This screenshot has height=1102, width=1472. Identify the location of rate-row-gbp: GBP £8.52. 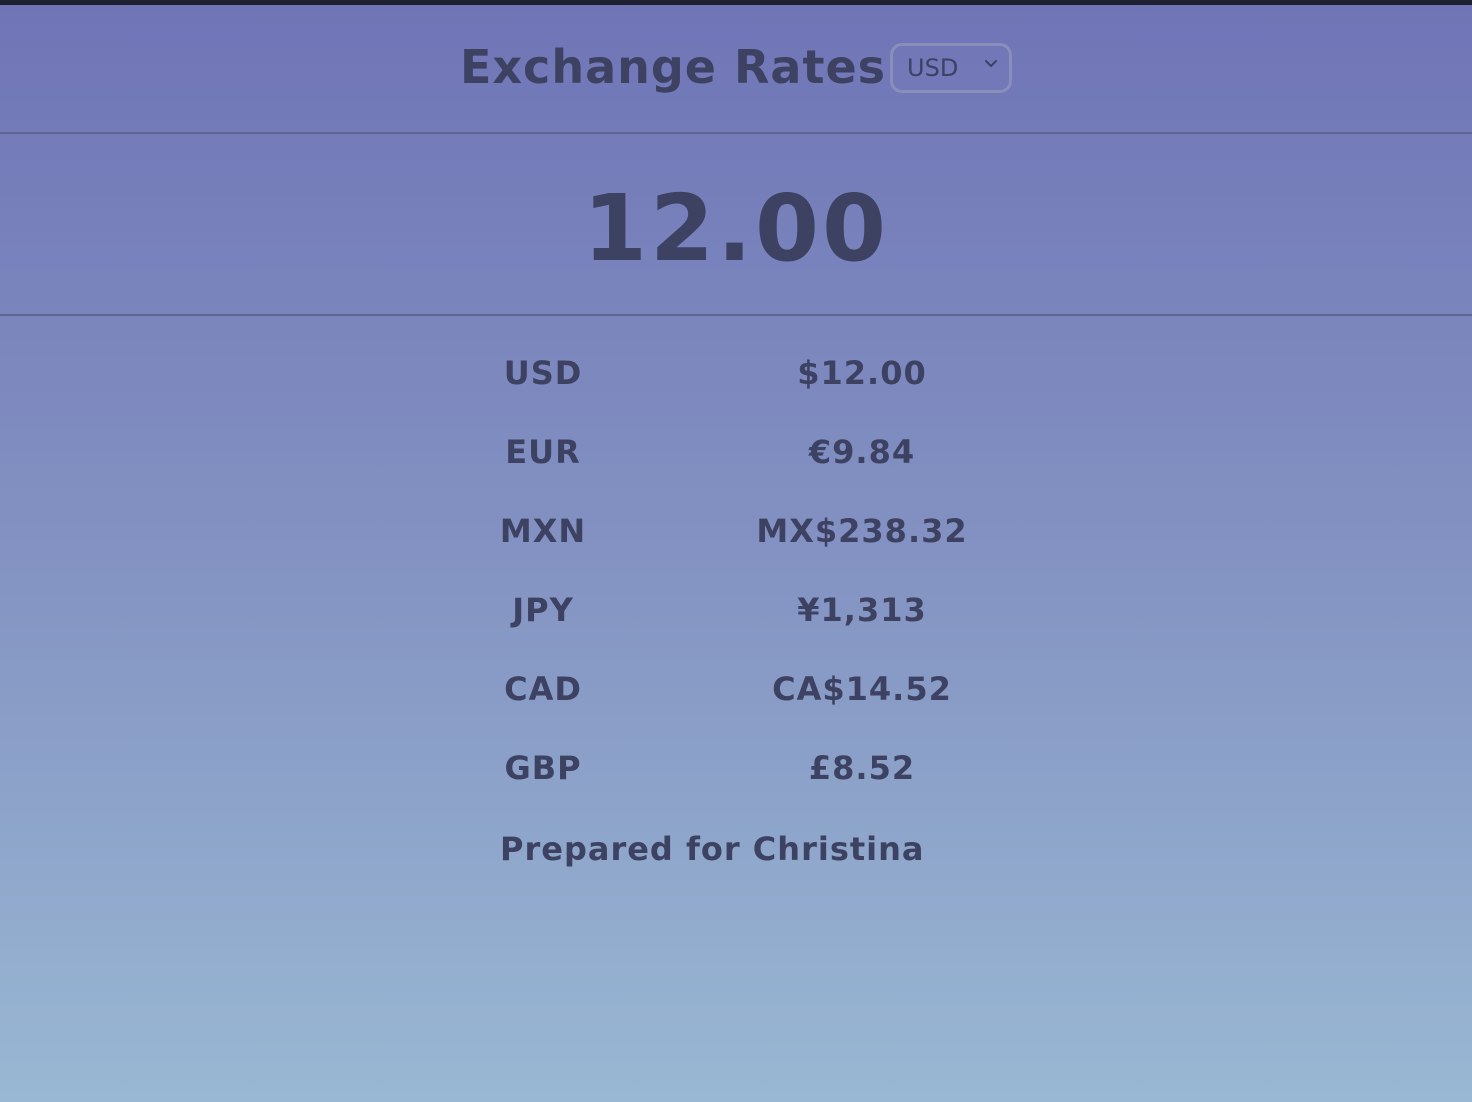
(736, 770).